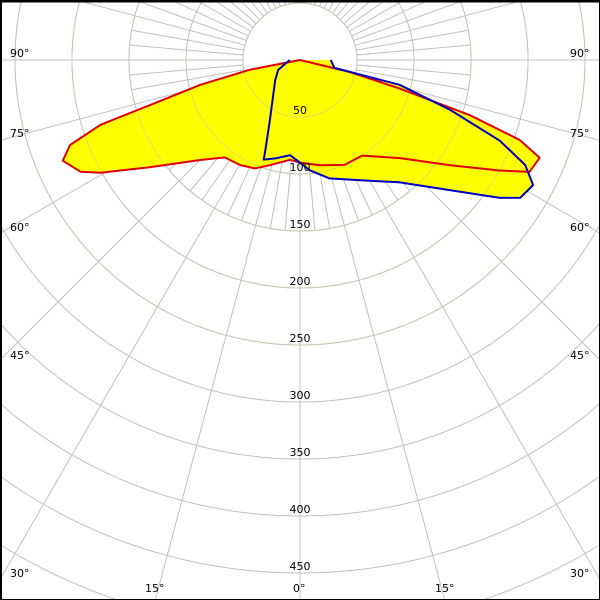  What do you see at coordinates (300, 167) in the screenshot?
I see `radial-tick-label: 100` at bounding box center [300, 167].